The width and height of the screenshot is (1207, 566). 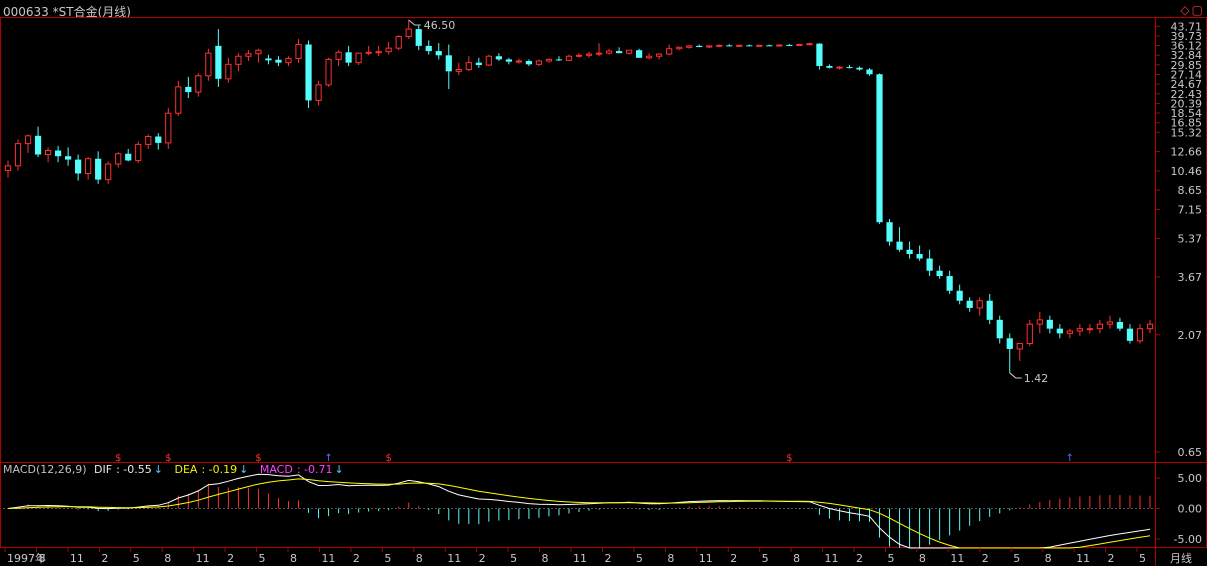 What do you see at coordinates (128, 469) in the screenshot?
I see `dif-legend: DIF: -0.55 ↓` at bounding box center [128, 469].